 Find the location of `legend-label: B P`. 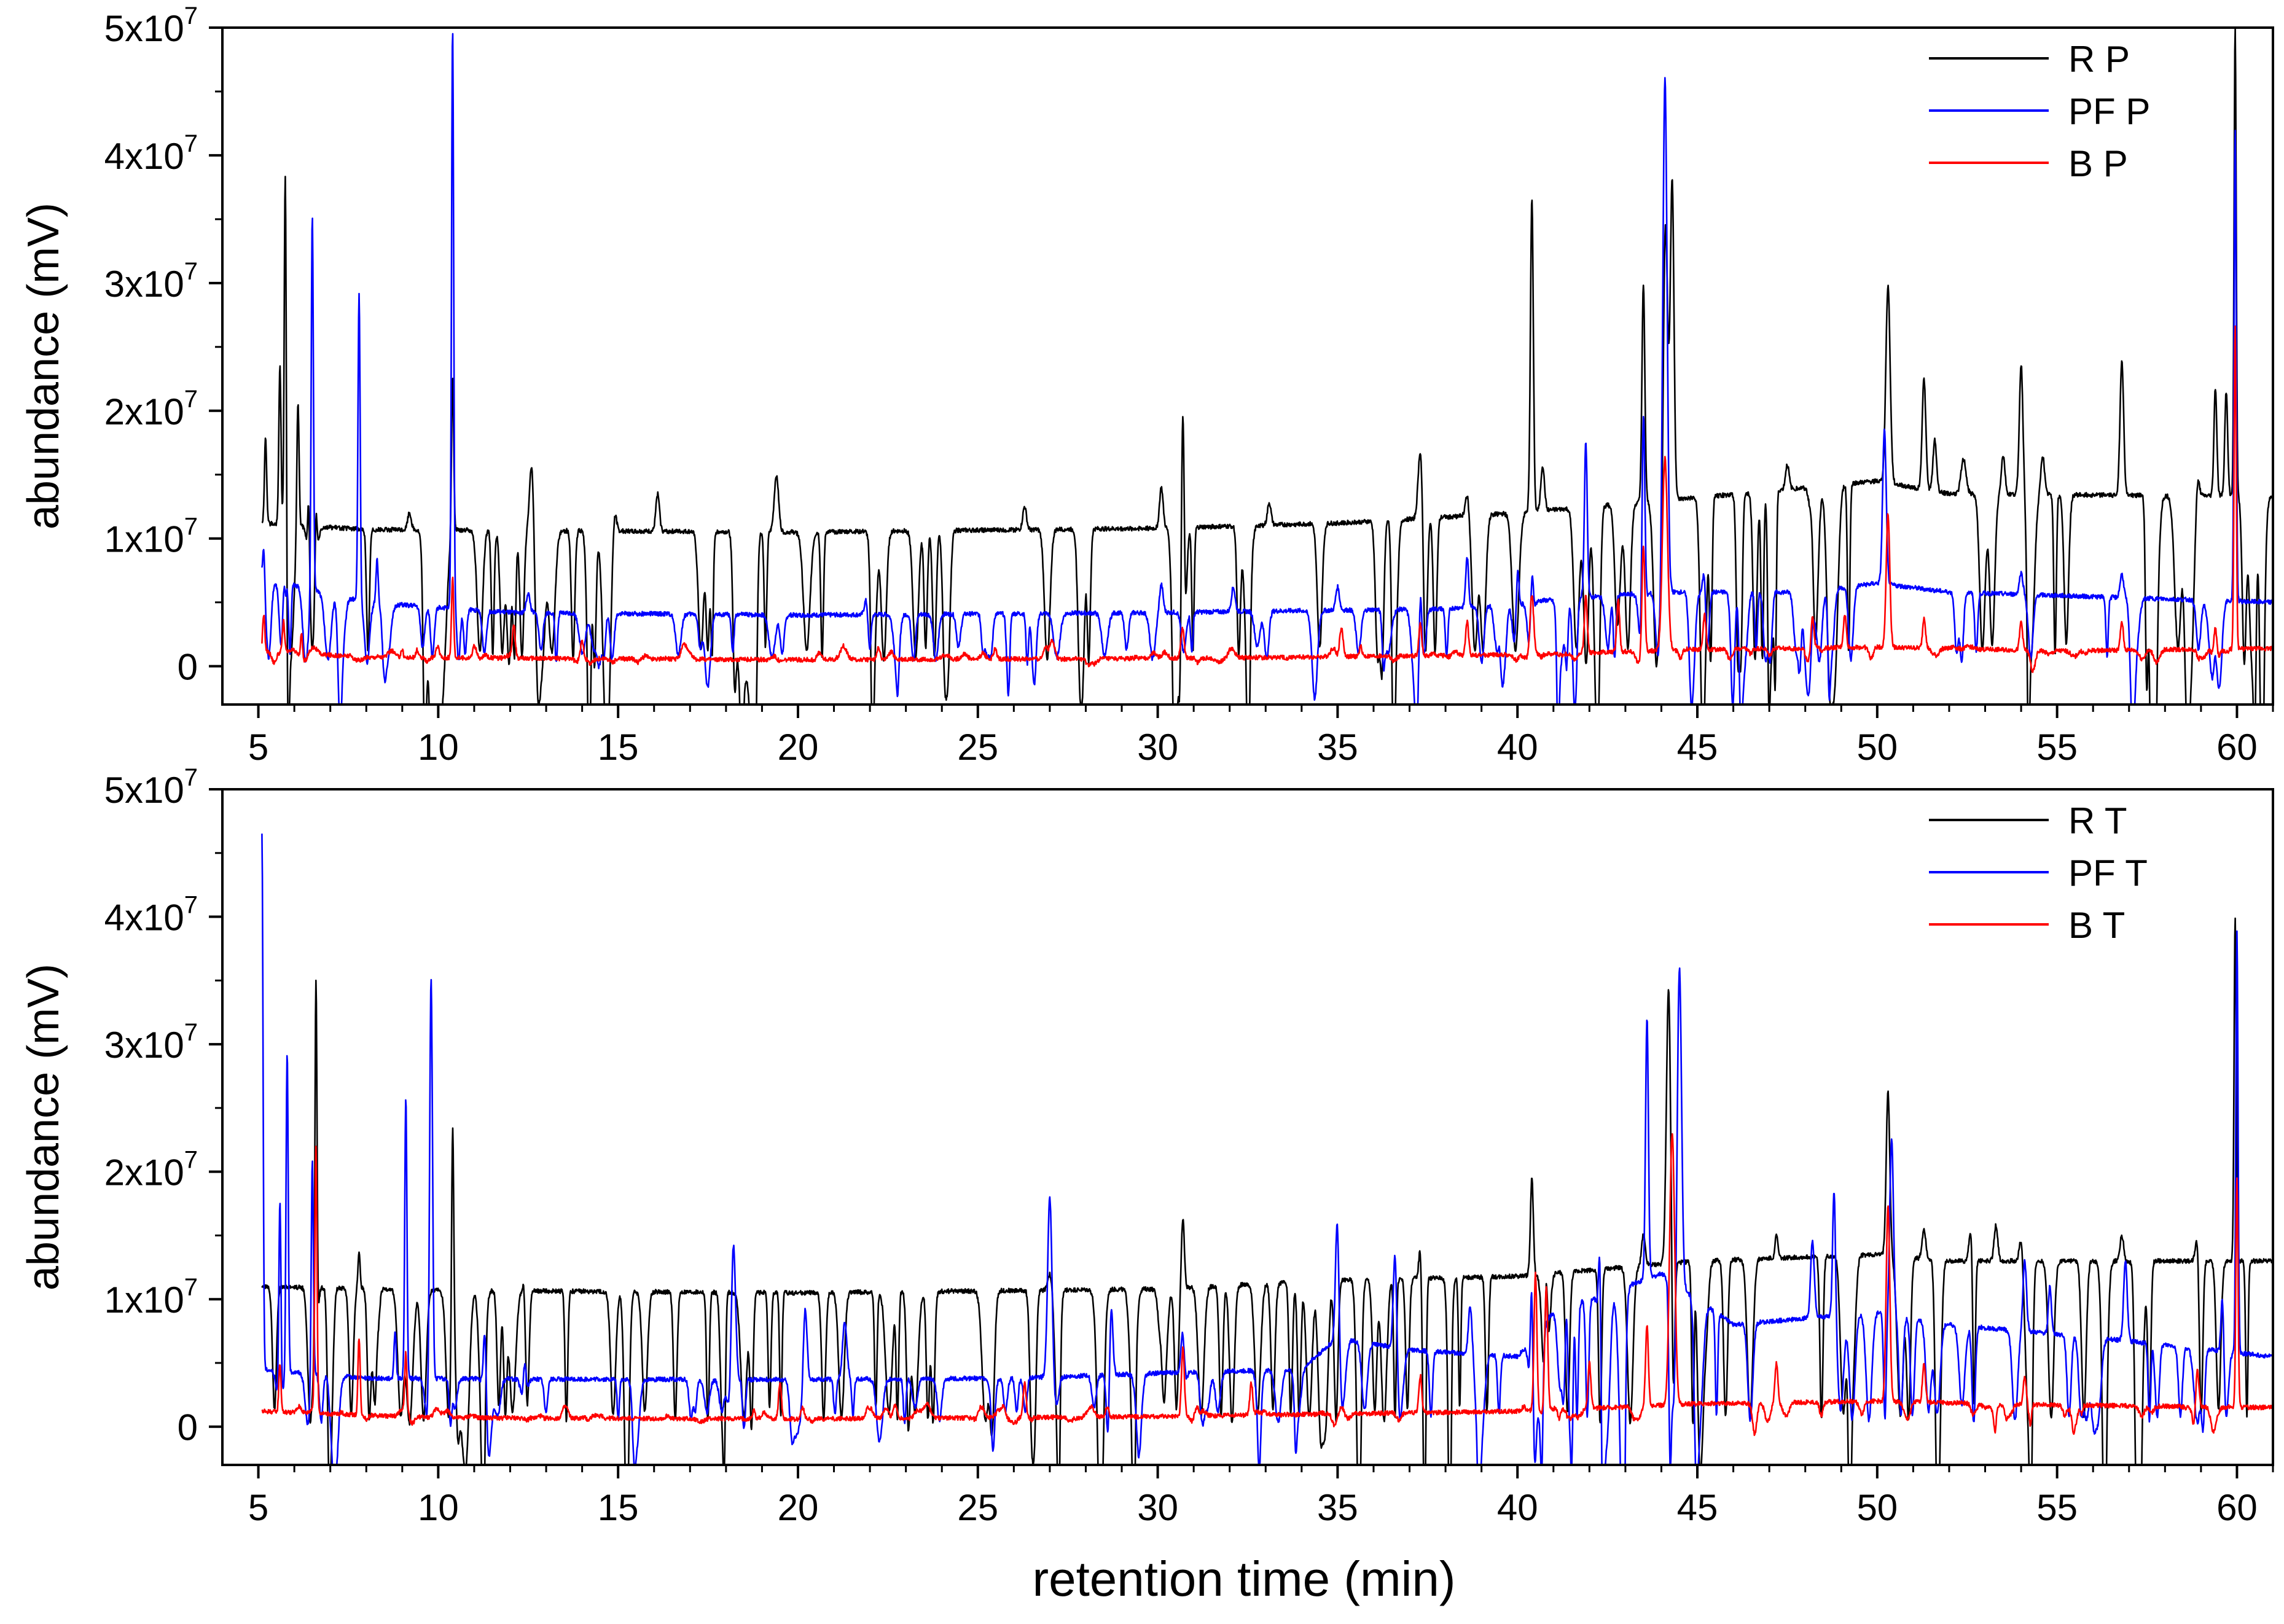

legend-label: B P is located at coordinates (2098, 164).